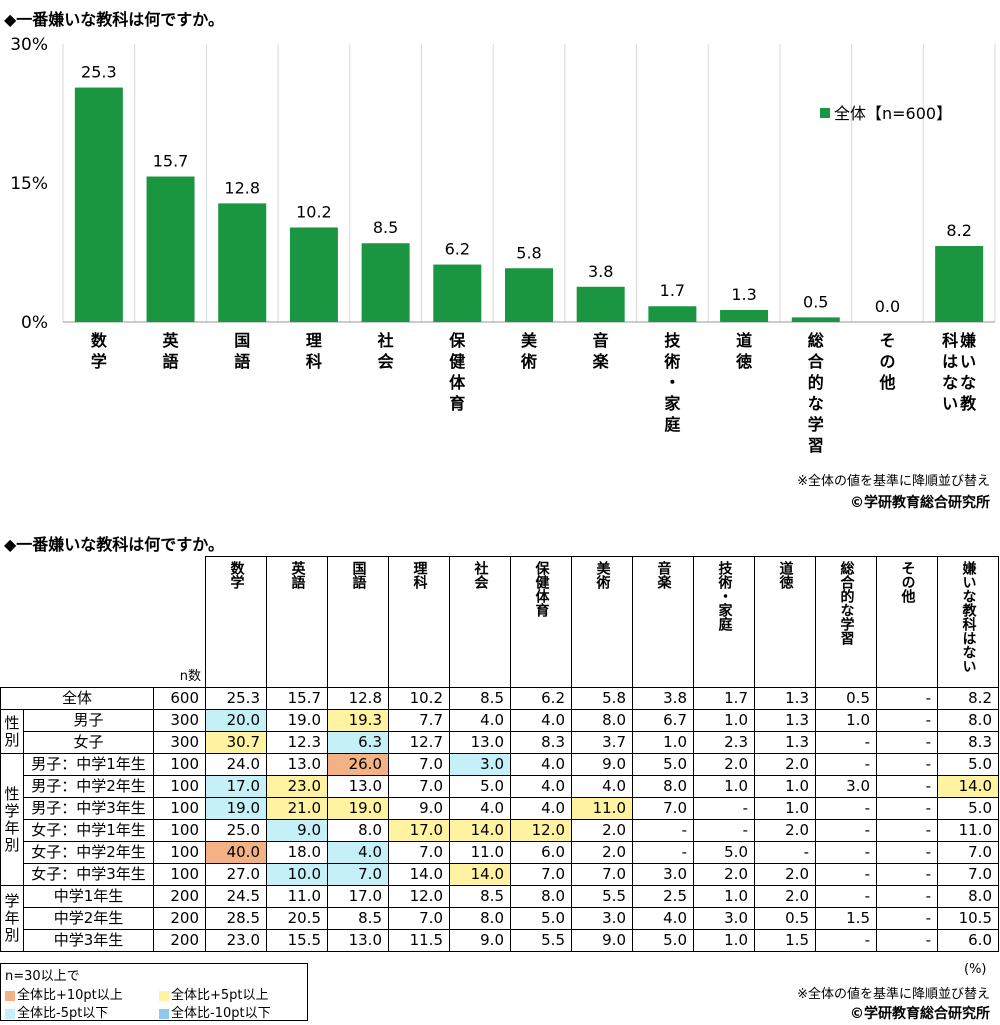  Describe the element at coordinates (171, 161) in the screenshot. I see `data-label: 15.7` at that location.